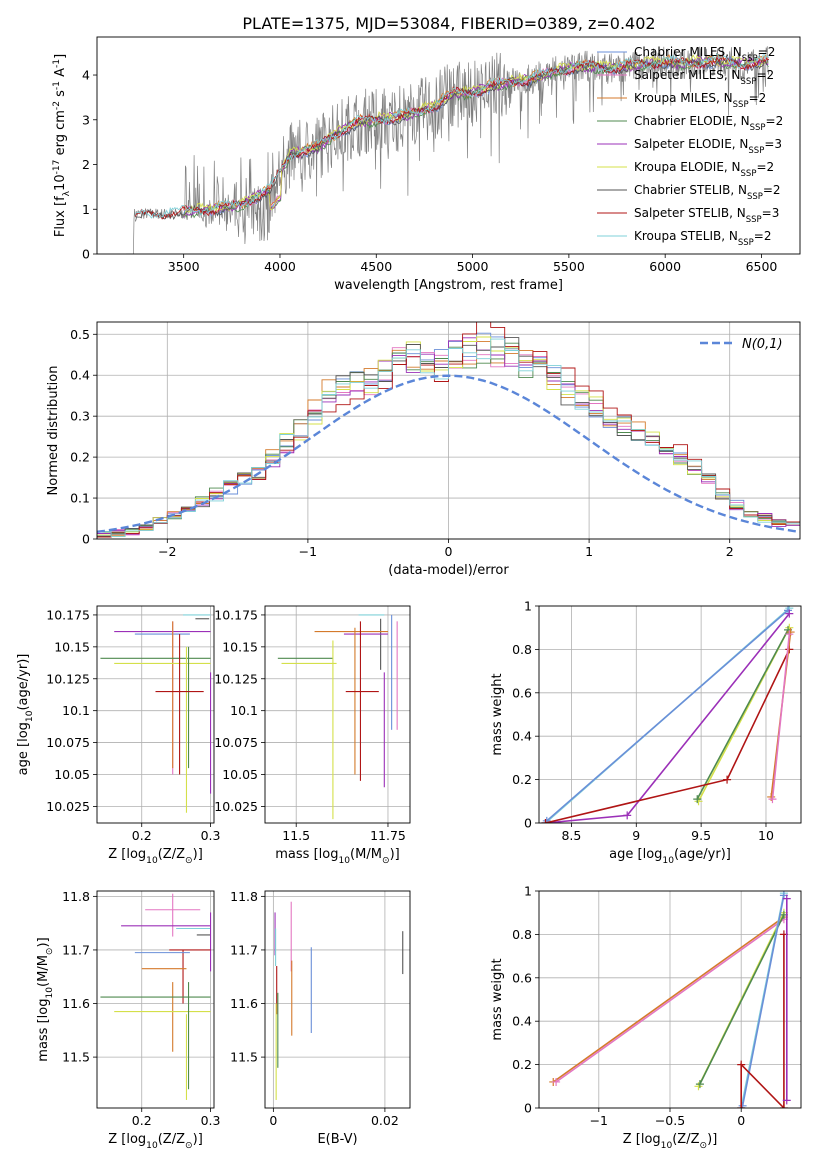 This screenshot has width=819, height=1174. Describe the element at coordinates (179, 704) in the screenshot. I see `error-bar-point` at that location.